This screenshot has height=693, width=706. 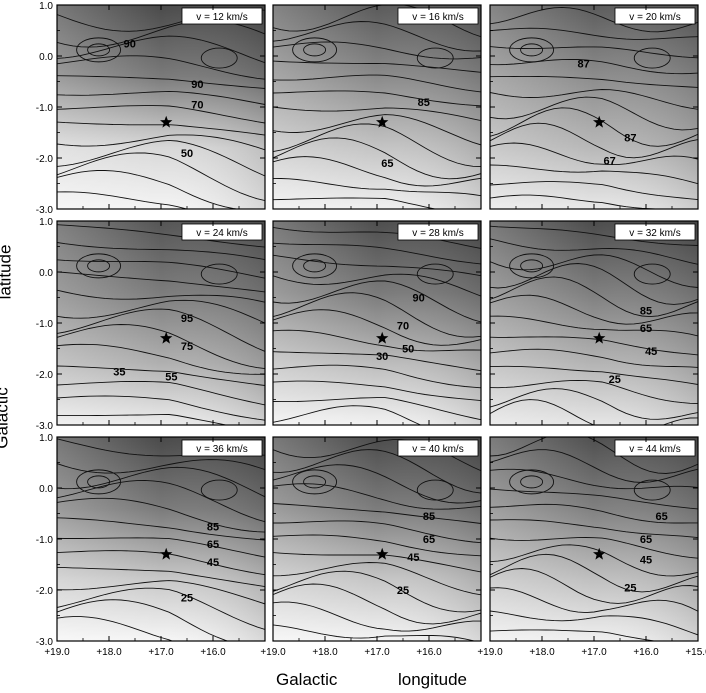 I want to click on contour-value-label: 90, so click(x=197, y=85).